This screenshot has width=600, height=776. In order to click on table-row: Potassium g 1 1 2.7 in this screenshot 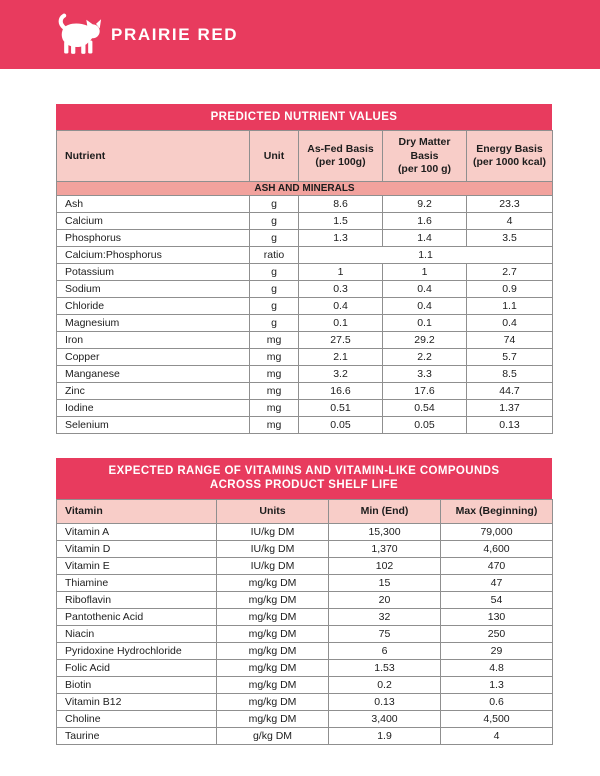, I will do `click(304, 271)`.